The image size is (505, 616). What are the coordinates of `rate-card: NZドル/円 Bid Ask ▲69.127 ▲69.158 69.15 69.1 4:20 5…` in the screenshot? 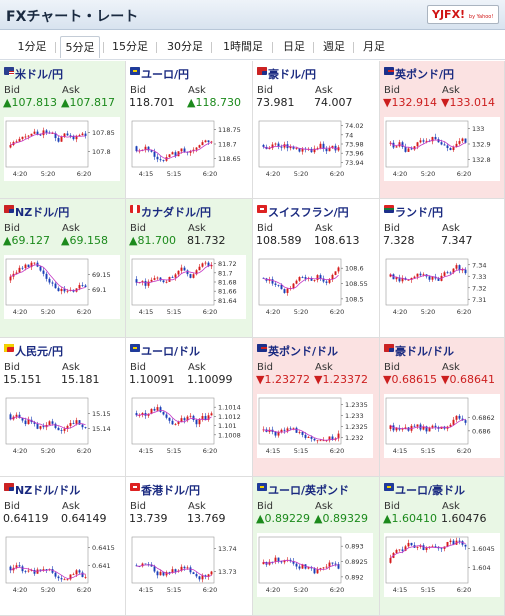 It's located at (63, 268).